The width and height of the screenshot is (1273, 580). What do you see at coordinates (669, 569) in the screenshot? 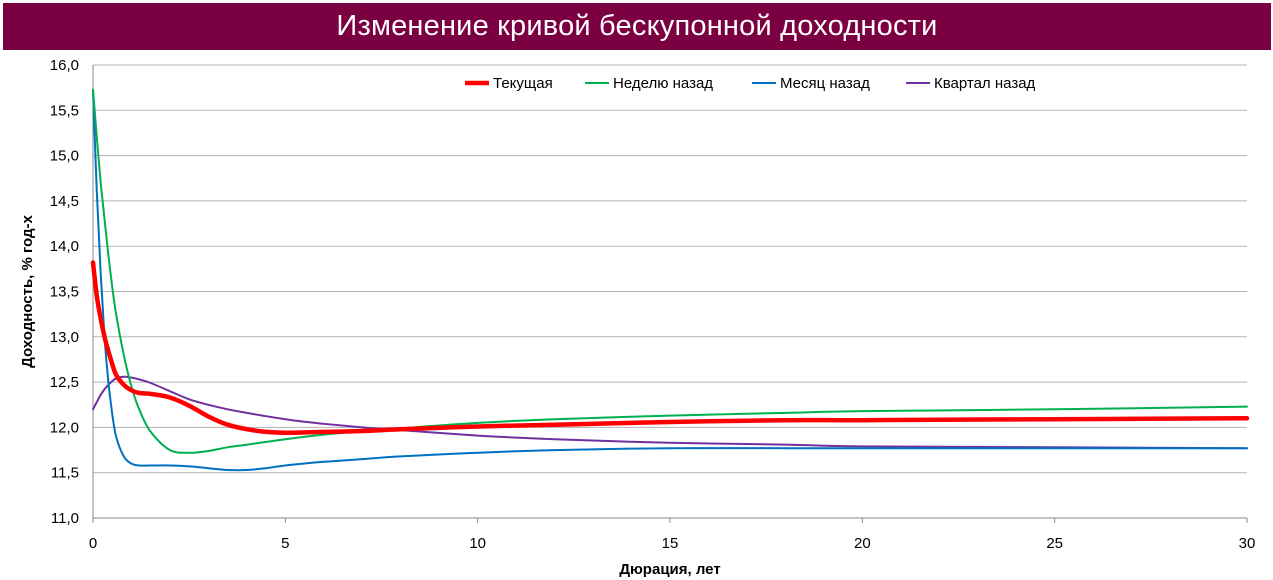
I see `x-axis-title: Дюрация, лет` at bounding box center [669, 569].